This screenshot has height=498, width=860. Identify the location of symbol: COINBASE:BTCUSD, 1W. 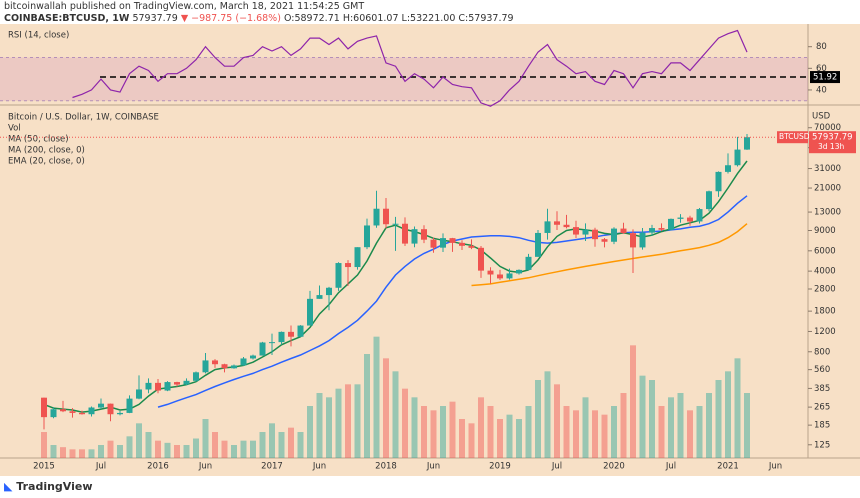
(67, 18).